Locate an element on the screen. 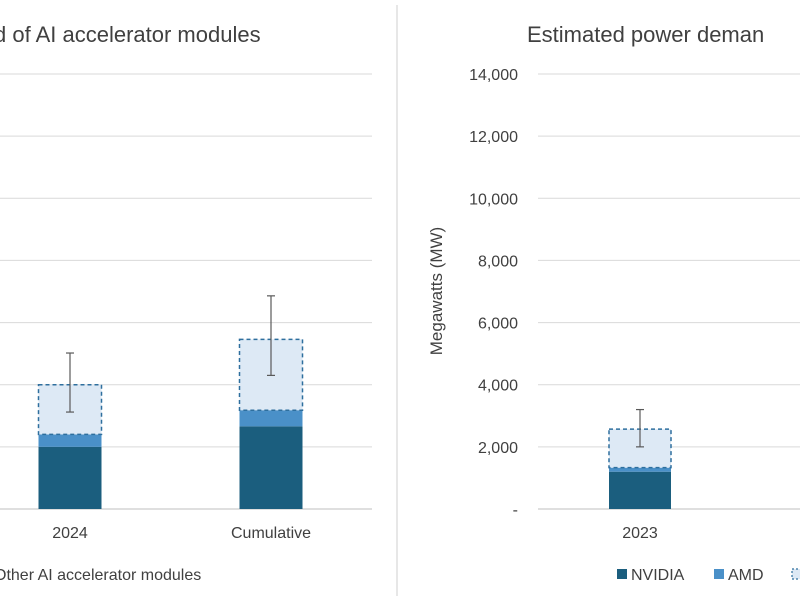 This screenshot has width=800, height=600. right-y-tick-label: 14,000 is located at coordinates (493, 75).